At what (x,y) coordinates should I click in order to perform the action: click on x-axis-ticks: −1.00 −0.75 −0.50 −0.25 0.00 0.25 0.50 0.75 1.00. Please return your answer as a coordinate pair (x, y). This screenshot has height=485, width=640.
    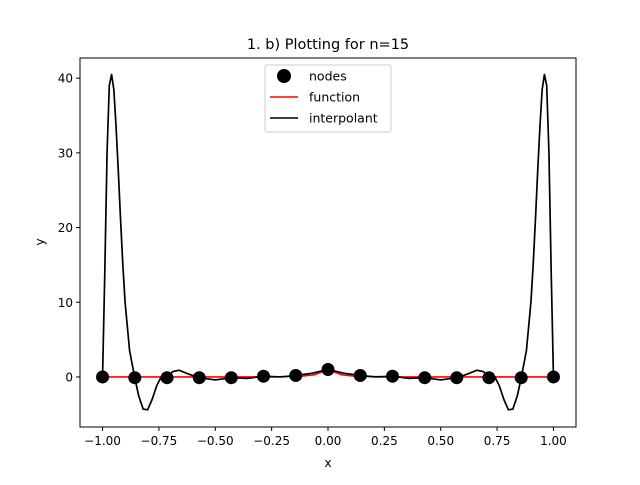
    Looking at the image, I should click on (325, 437).